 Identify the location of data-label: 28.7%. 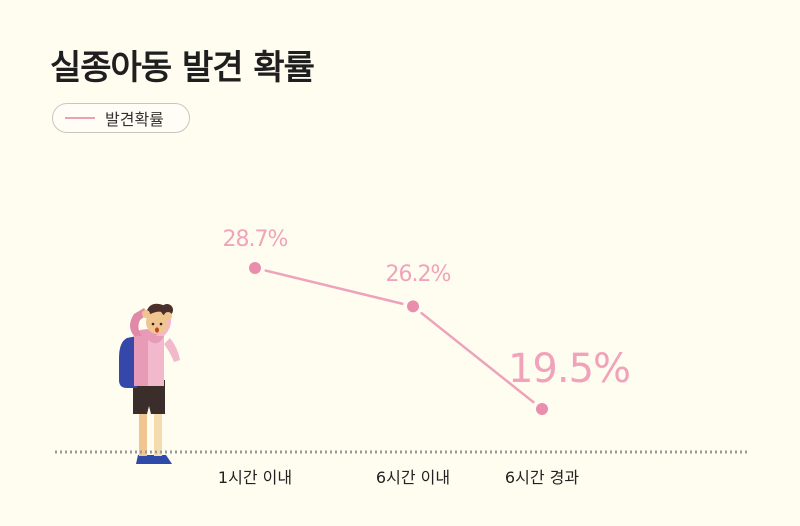
(255, 239).